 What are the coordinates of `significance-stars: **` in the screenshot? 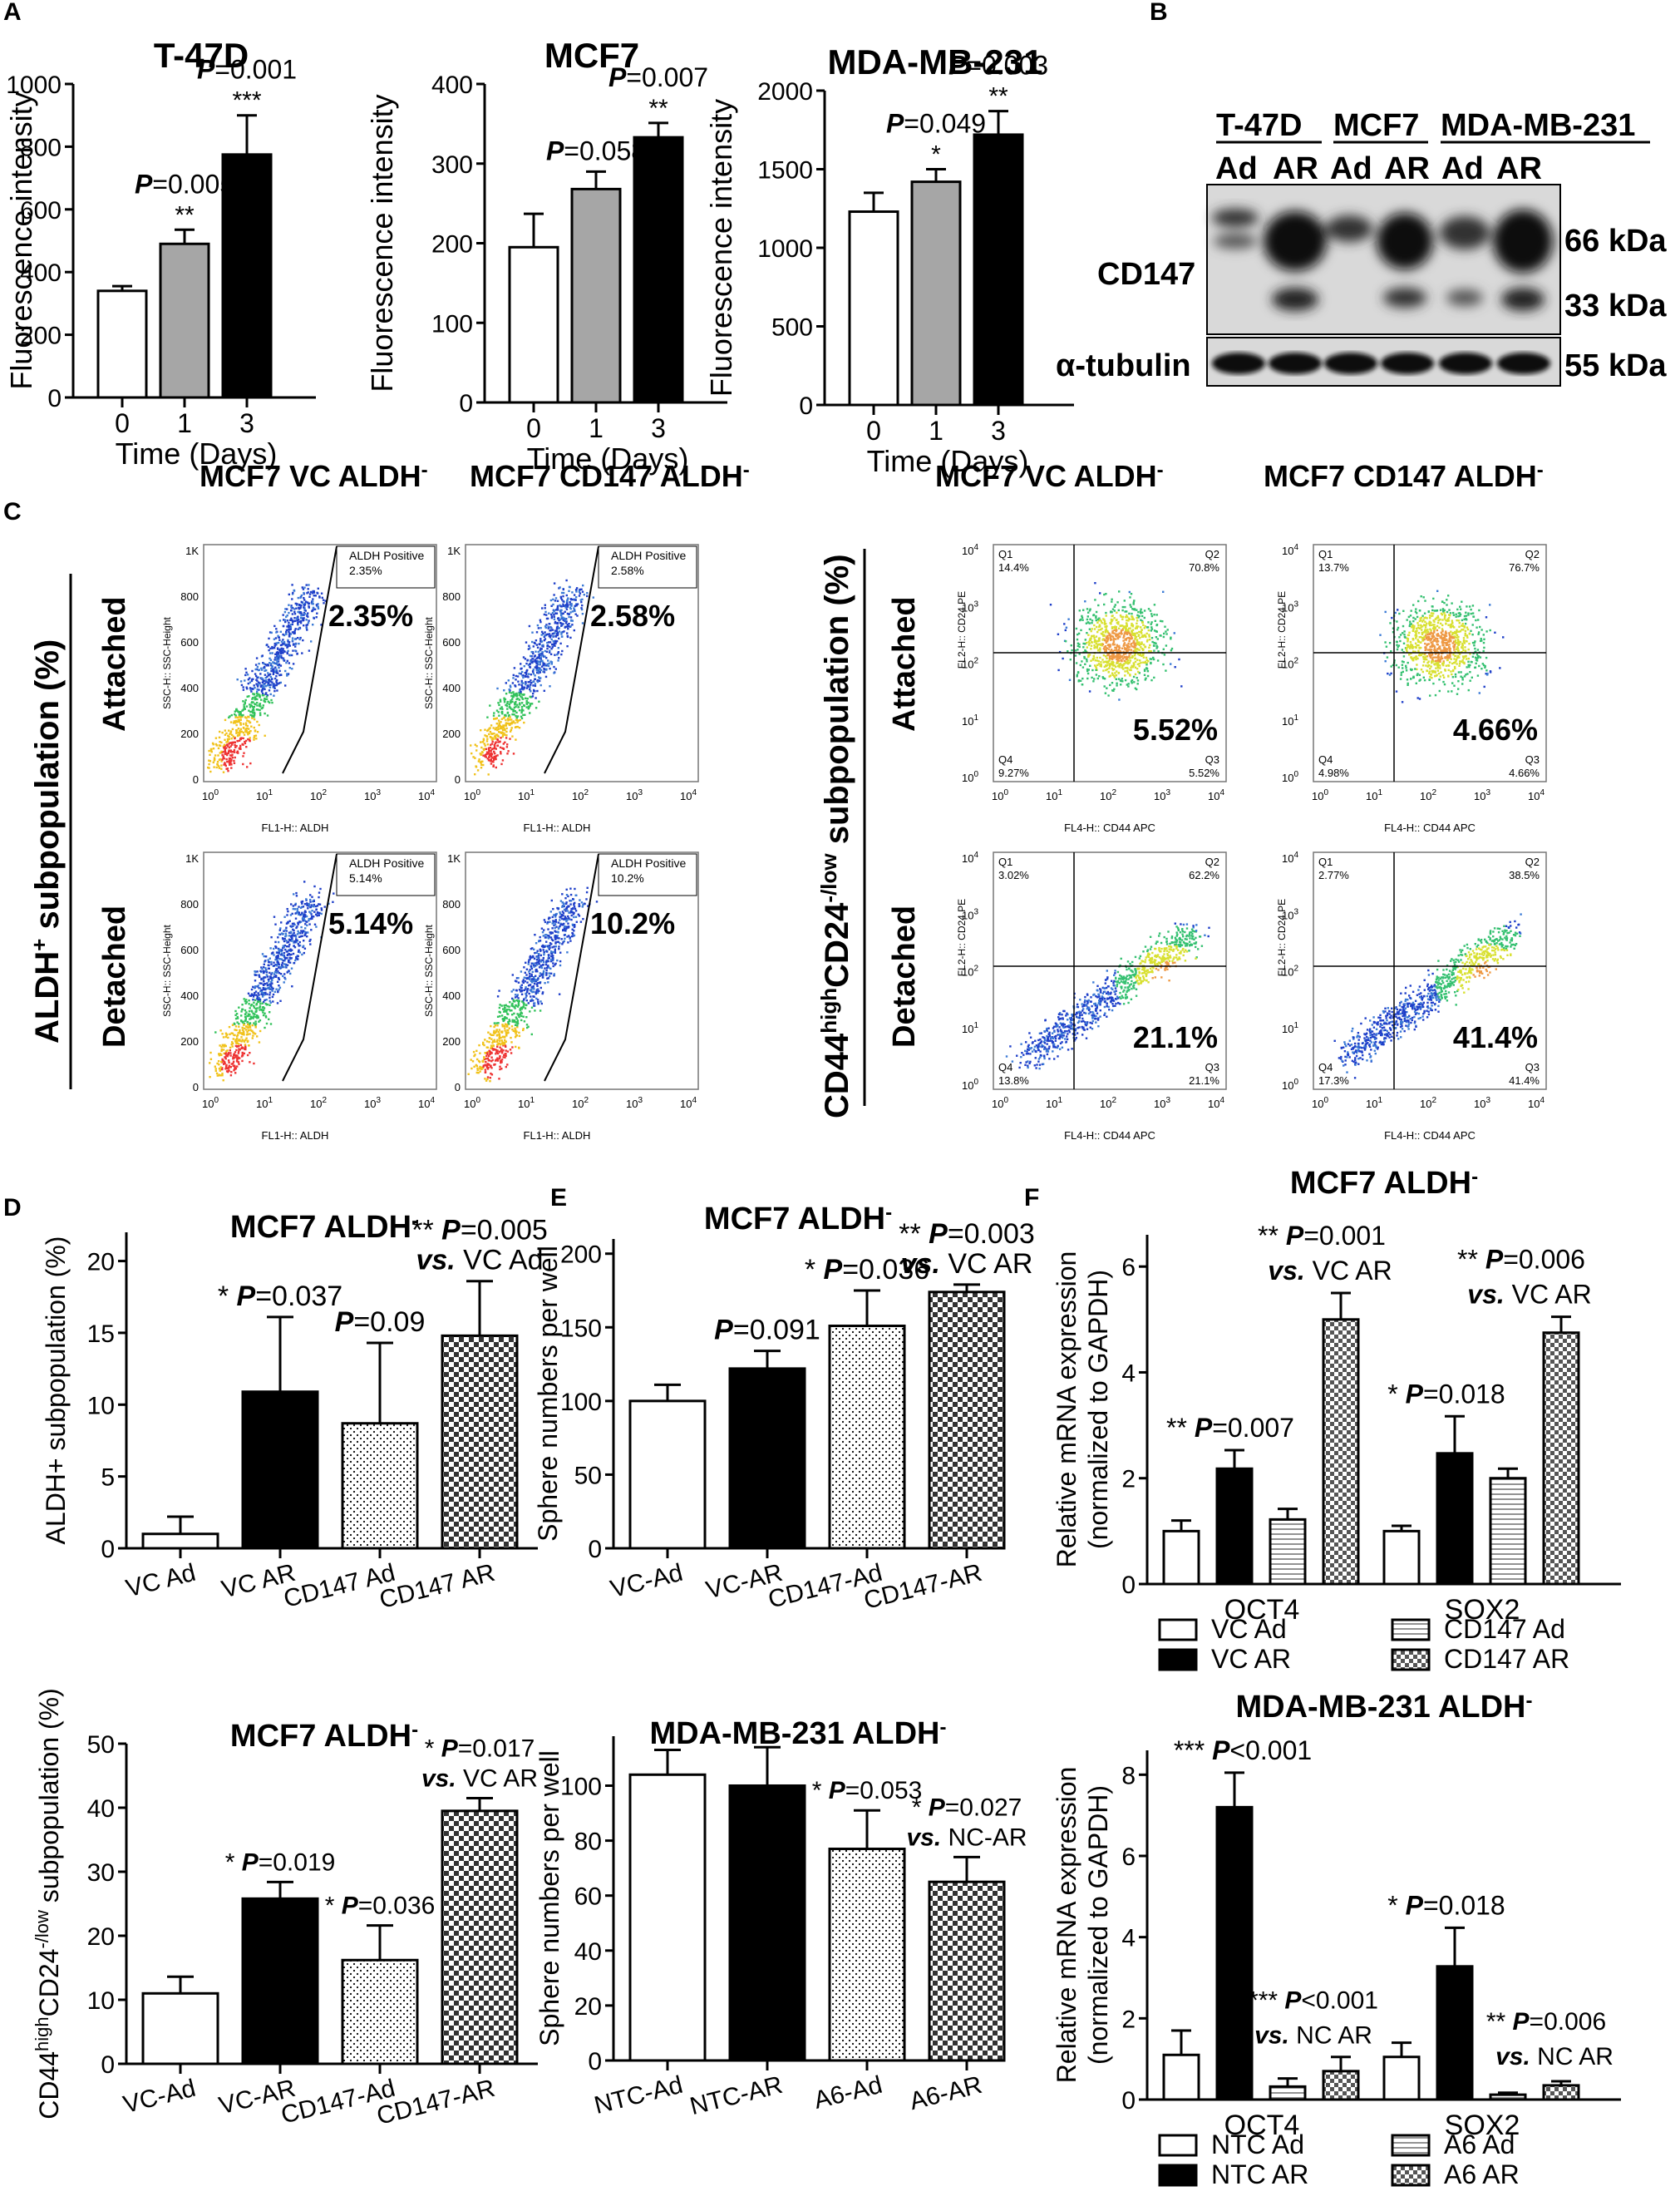 It's located at (658, 109).